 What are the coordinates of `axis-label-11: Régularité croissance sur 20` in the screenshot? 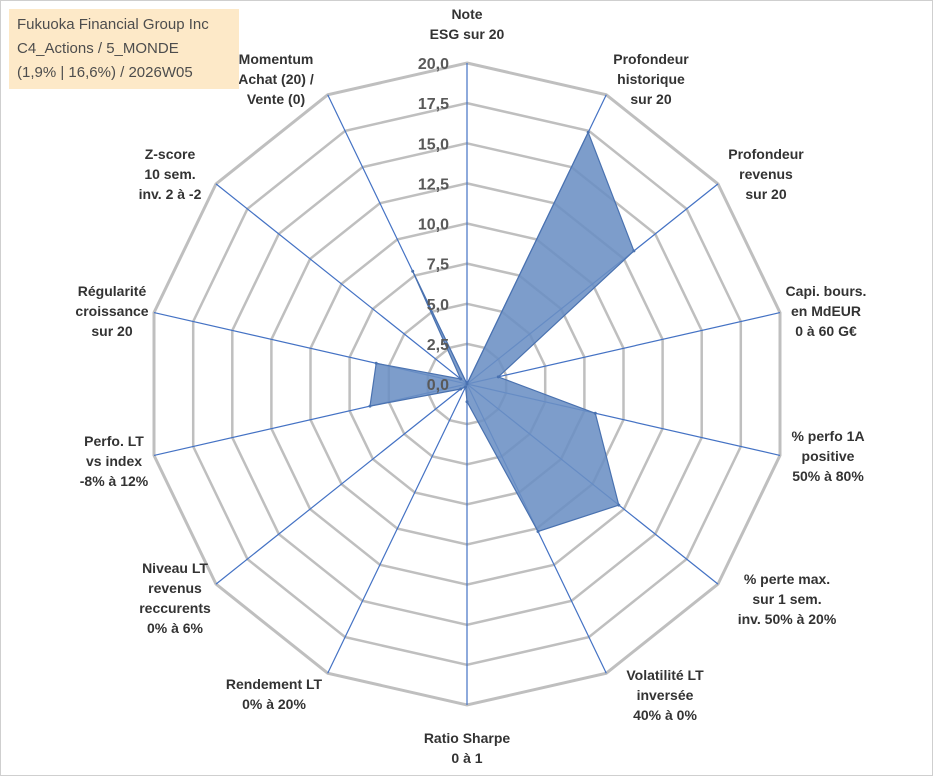 It's located at (111, 311).